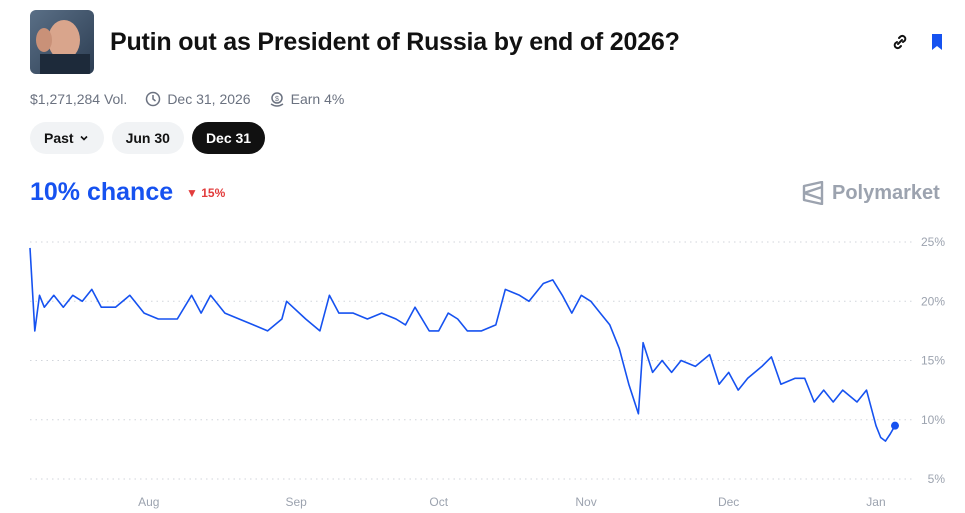 The image size is (965, 513). I want to click on polymarket-logo: Polymarket, so click(871, 193).